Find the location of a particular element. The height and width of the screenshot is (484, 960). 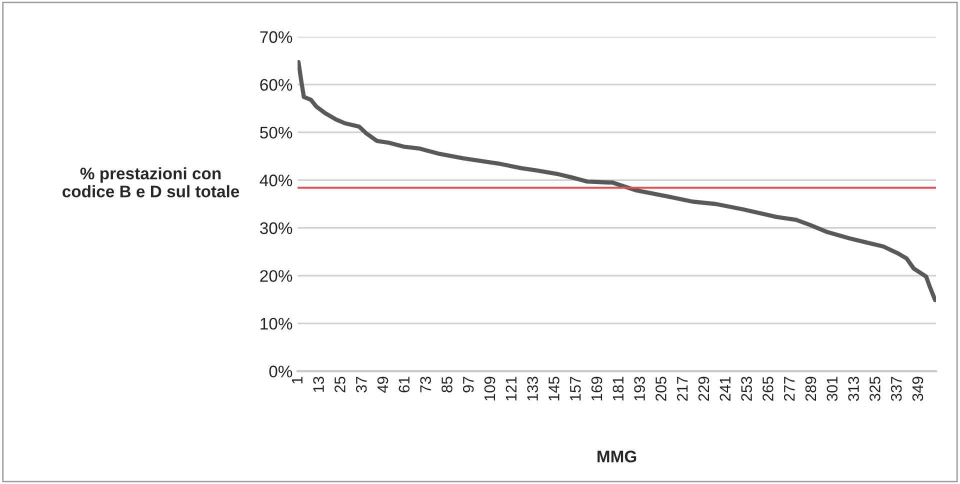

x-tick-label: 325 is located at coordinates (875, 388).